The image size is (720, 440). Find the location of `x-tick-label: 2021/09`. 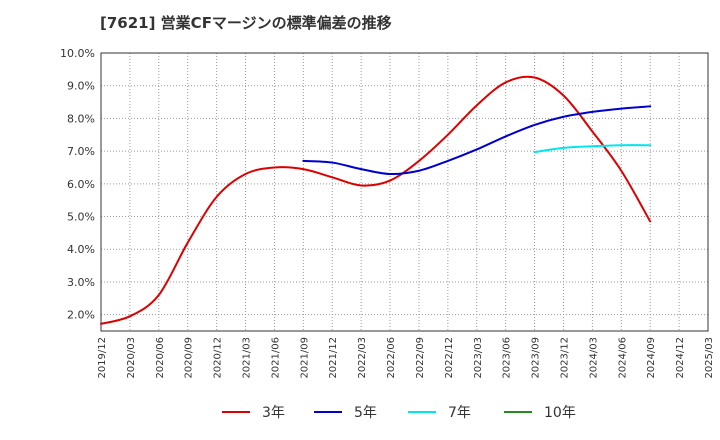

x-tick-label: 2021/09 is located at coordinates (304, 358).